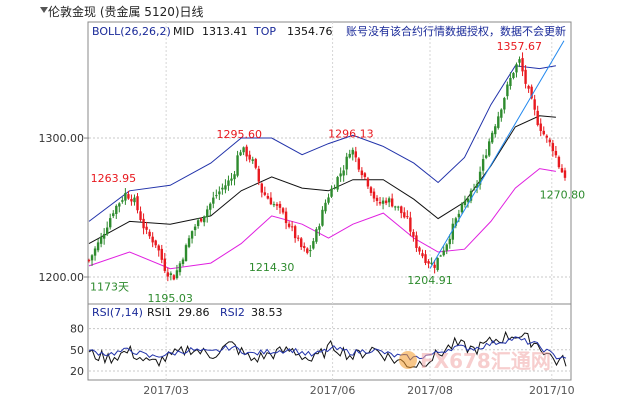 This screenshot has height=400, width=619. Describe the element at coordinates (327, 348) in the screenshot. I see `rsi2-line` at that location.